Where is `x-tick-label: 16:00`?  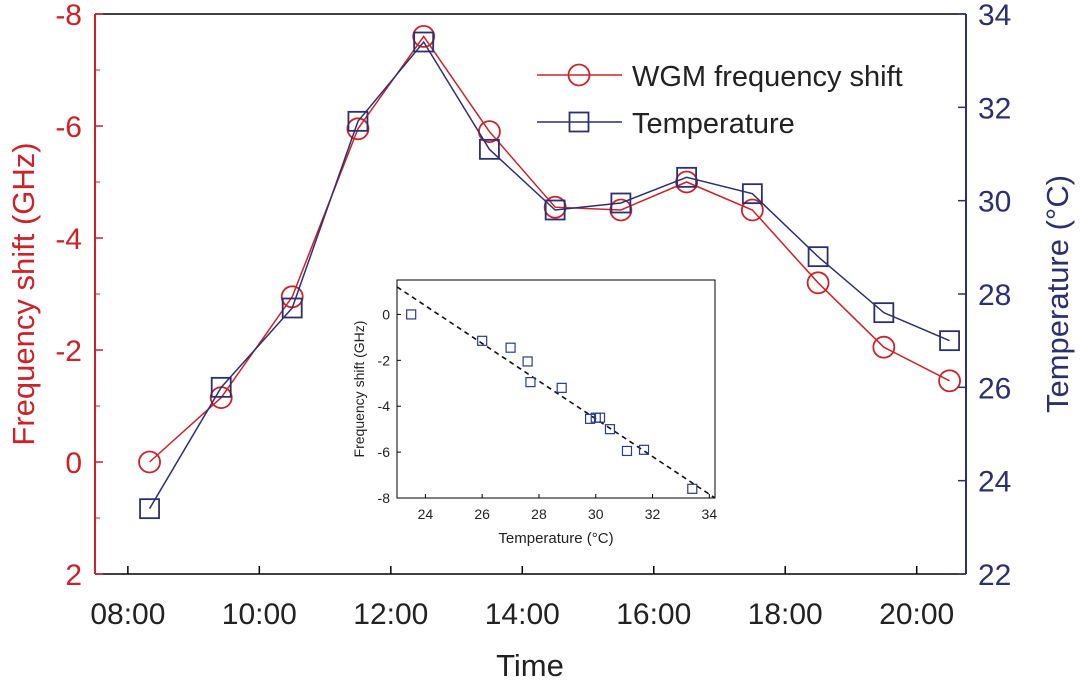
x-tick-label: 16:00 is located at coordinates (653, 614).